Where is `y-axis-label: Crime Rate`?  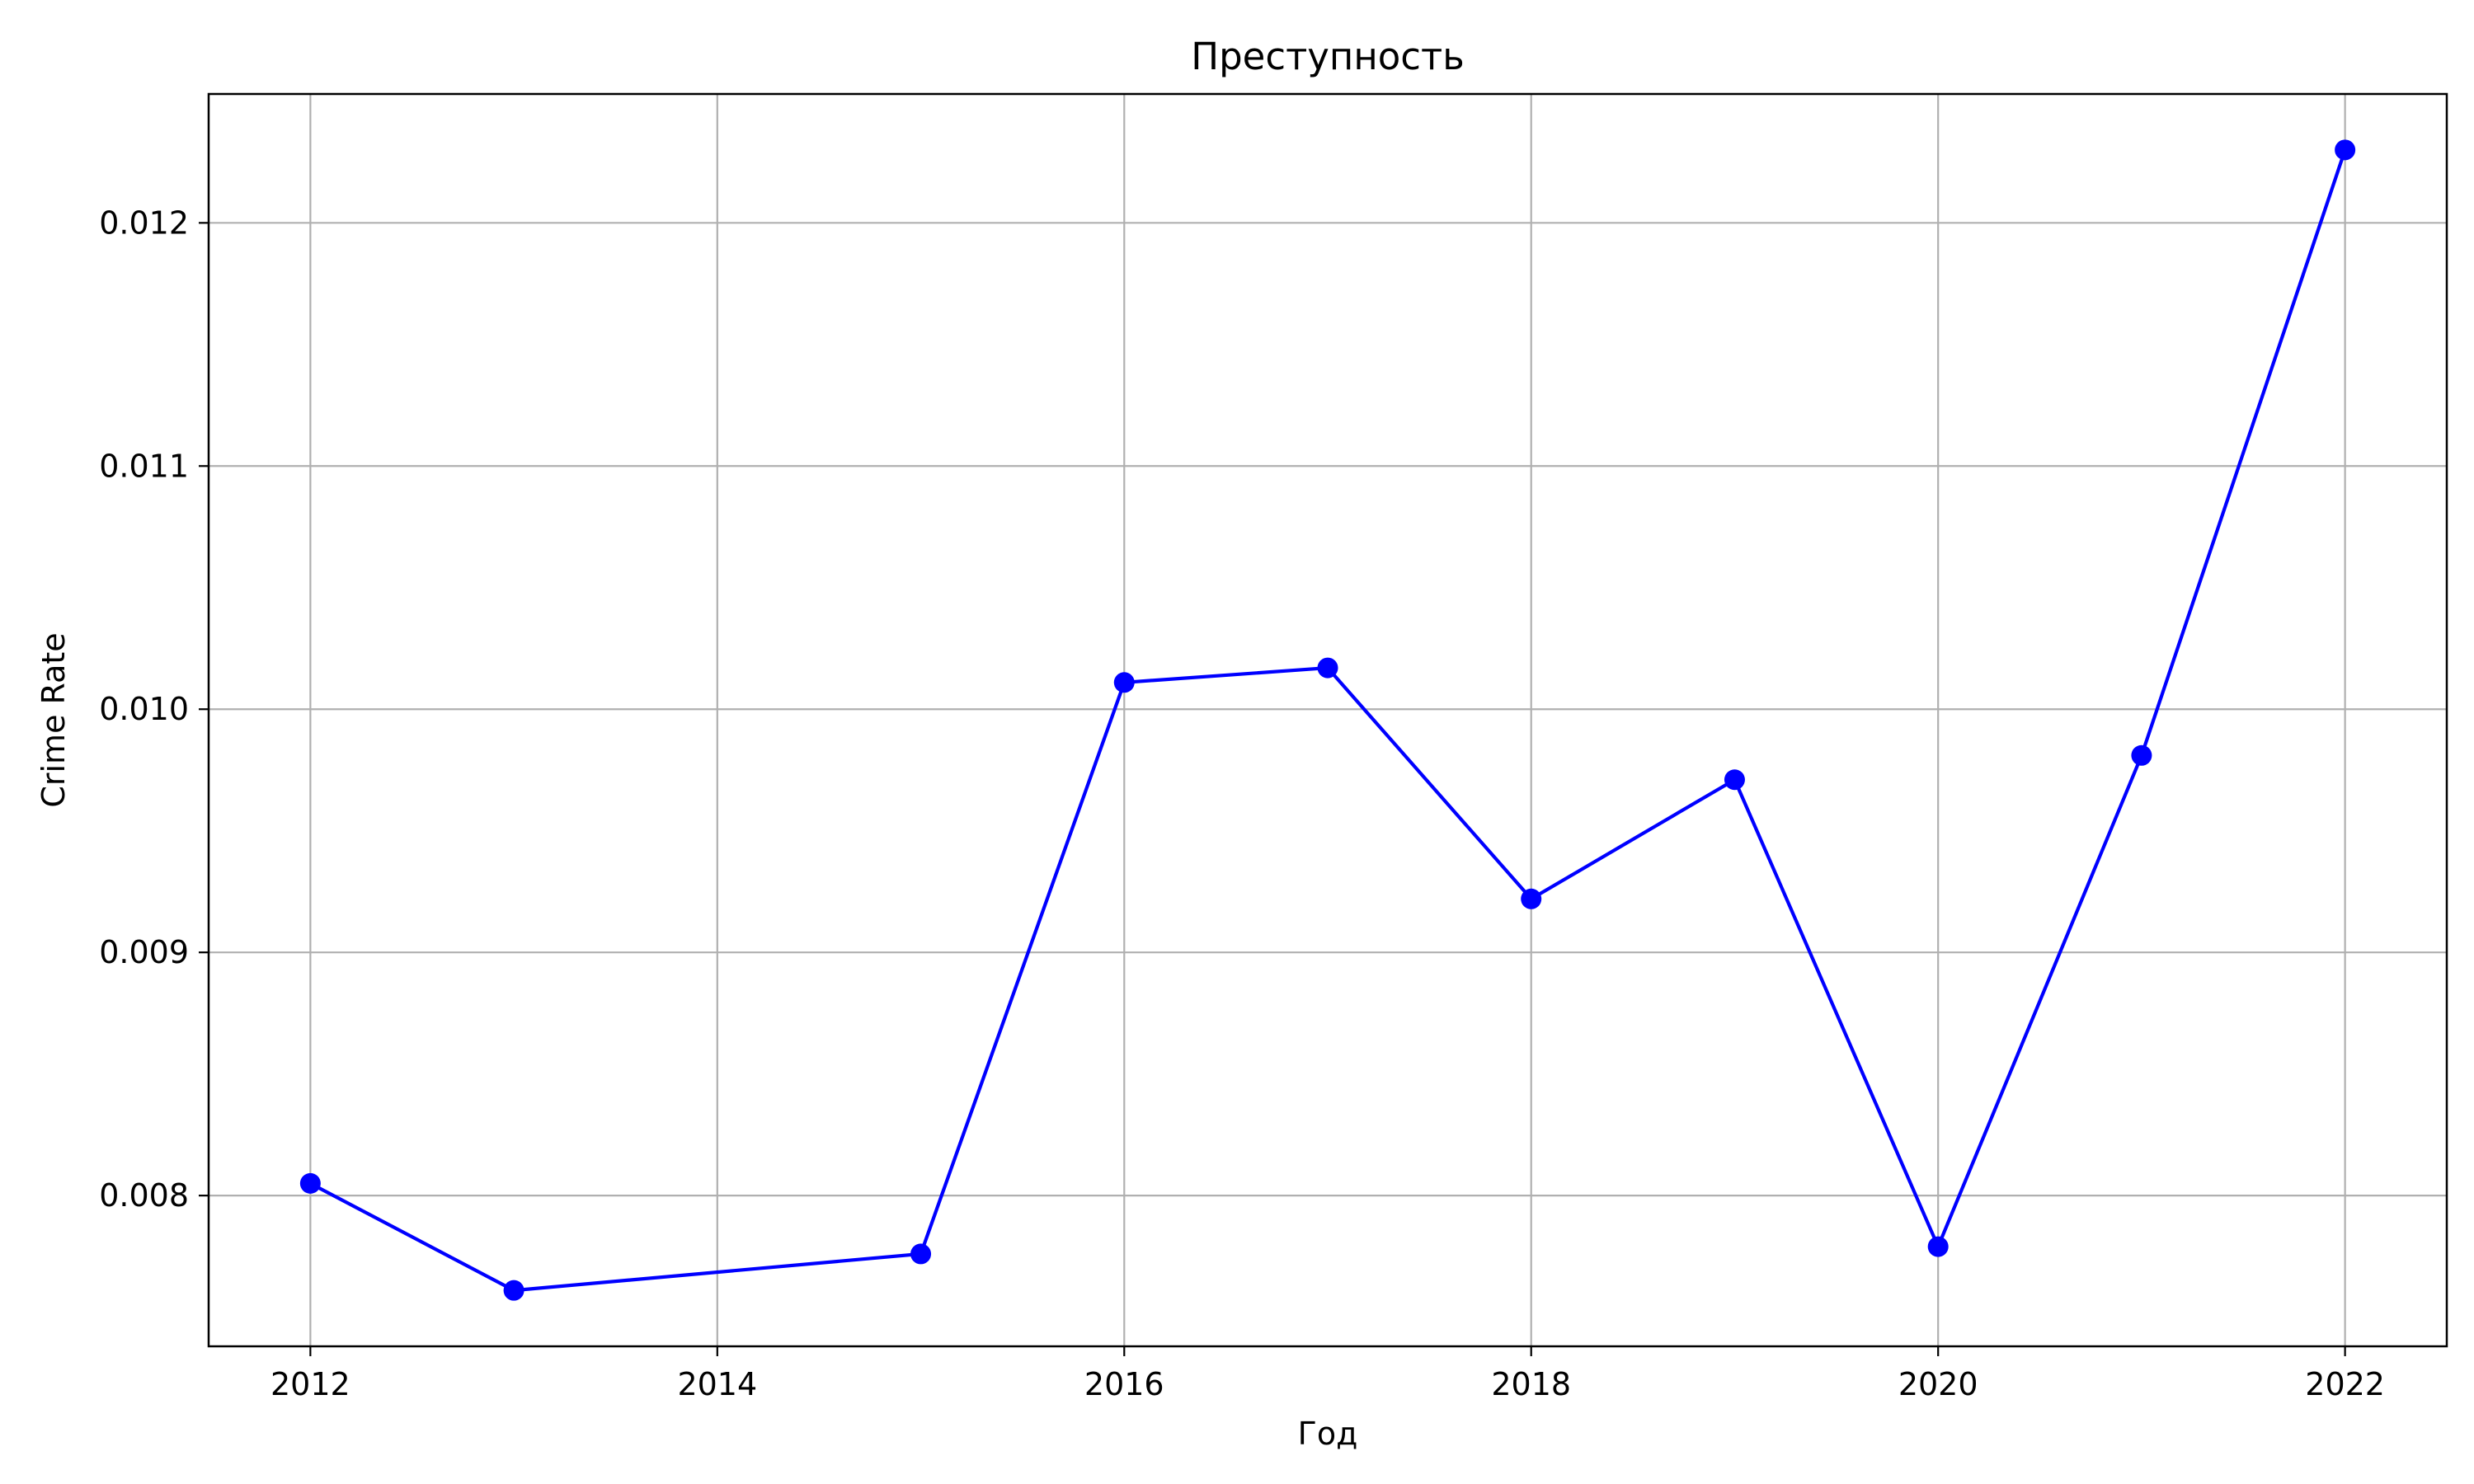 y-axis-label: Crime Rate is located at coordinates (53, 719).